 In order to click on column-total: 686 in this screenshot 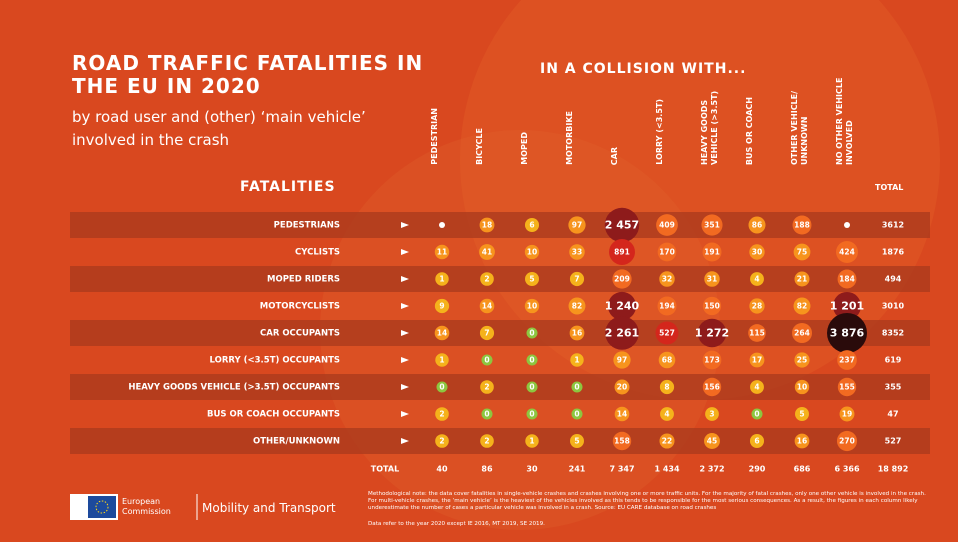, I will do `click(802, 469)`.